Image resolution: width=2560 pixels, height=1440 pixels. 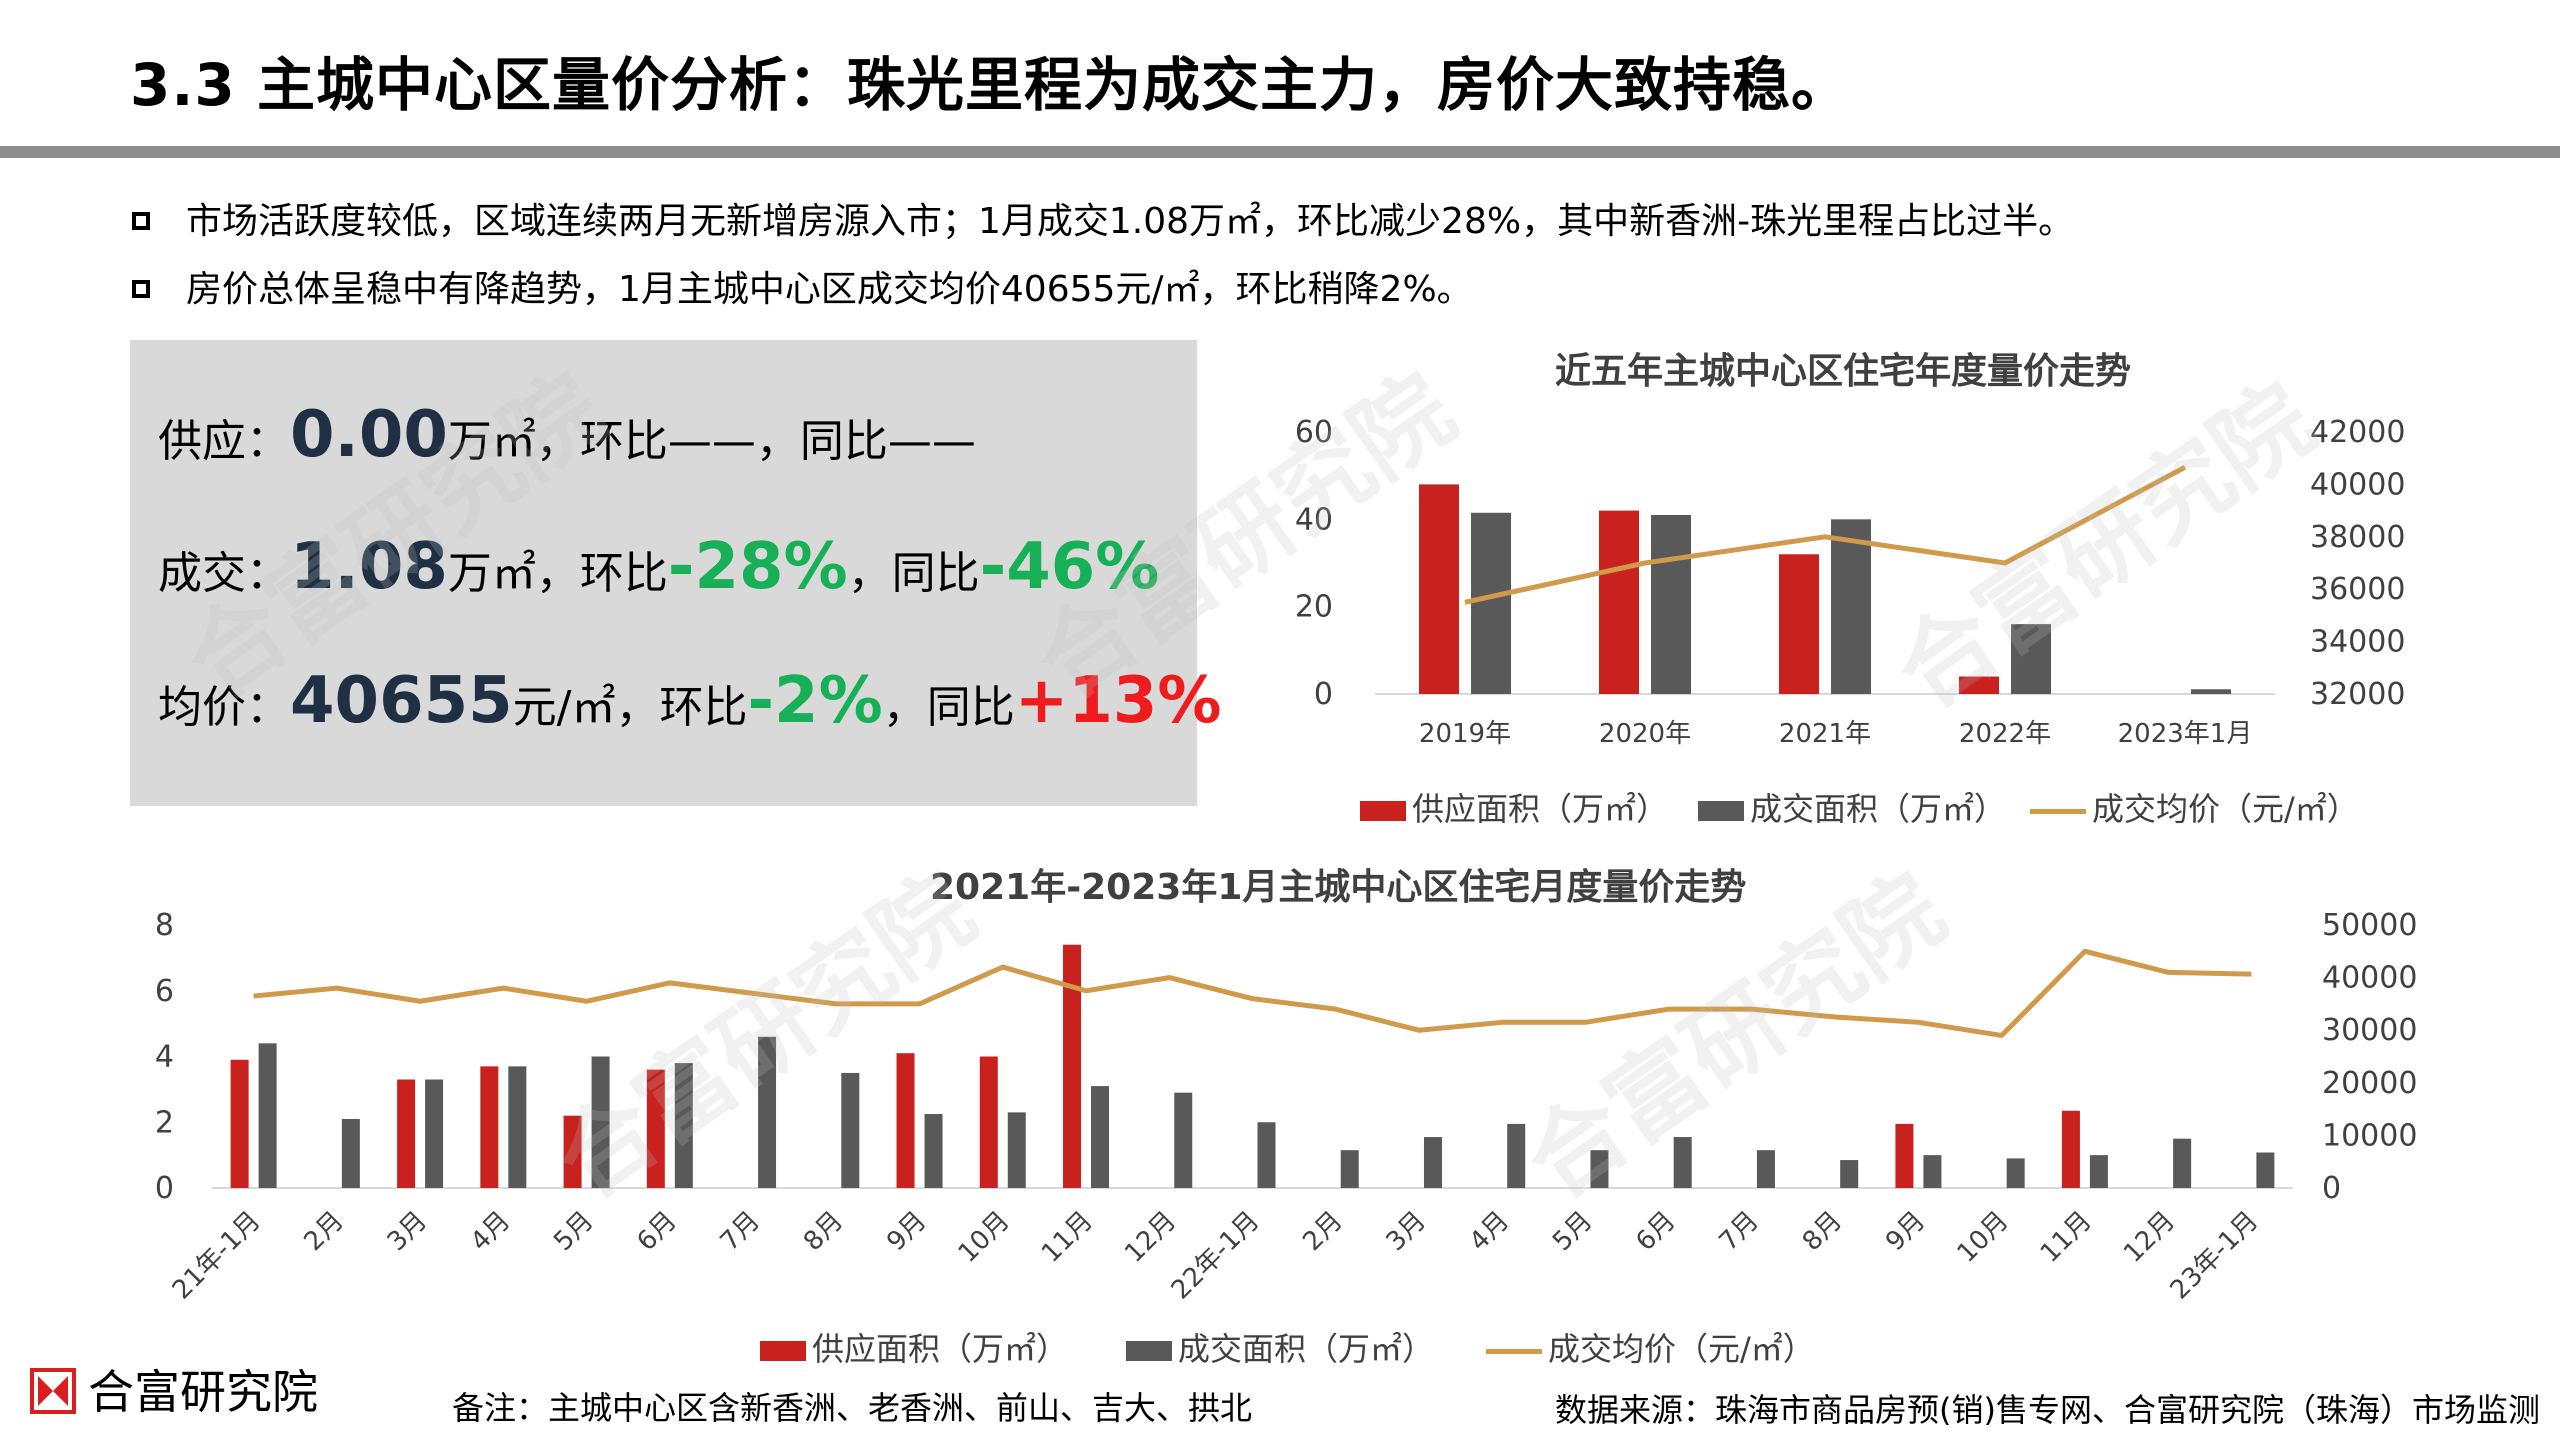 What do you see at coordinates (1905, 1231) in the screenshot?
I see `x-tick-label: 9月` at bounding box center [1905, 1231].